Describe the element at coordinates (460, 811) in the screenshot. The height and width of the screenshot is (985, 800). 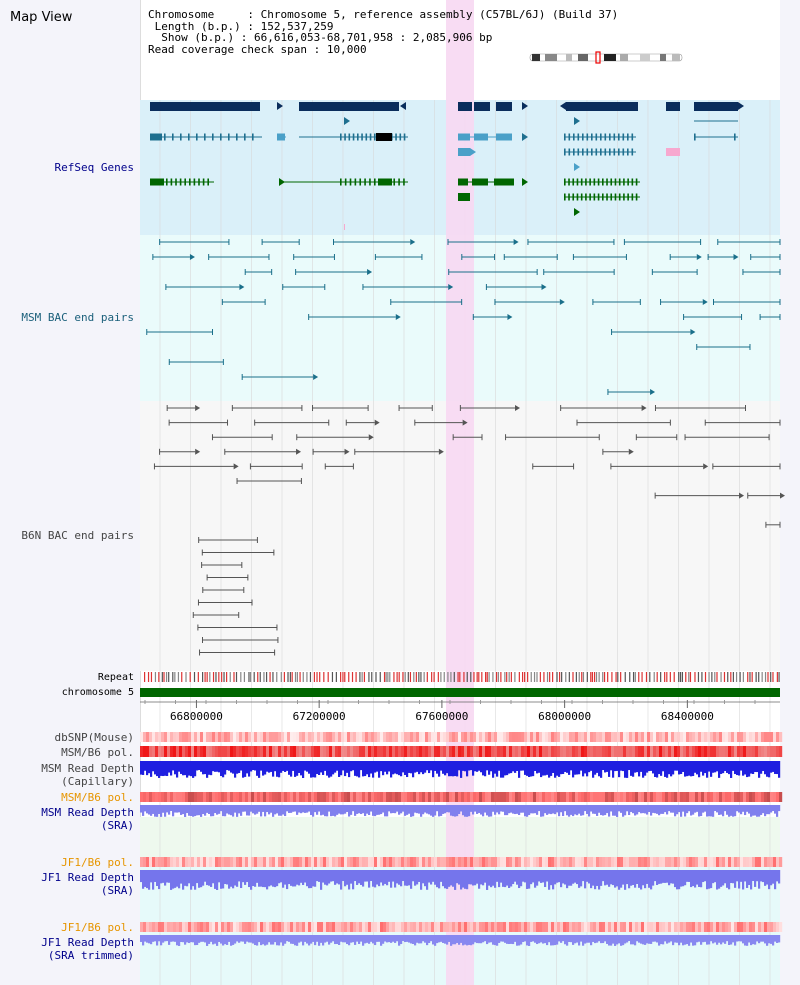
I see `msm-read-depth-sra` at that location.